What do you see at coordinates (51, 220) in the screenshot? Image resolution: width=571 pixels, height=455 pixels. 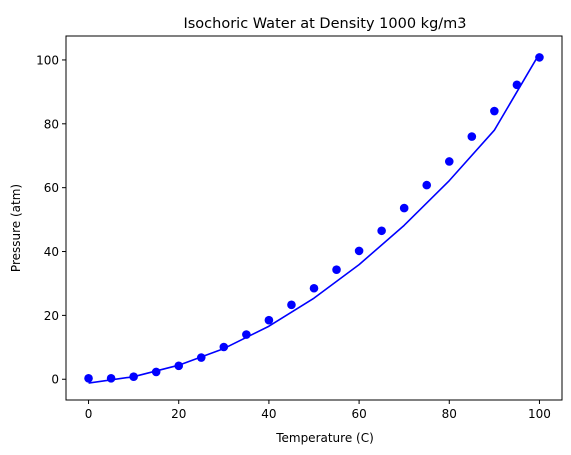 I see `y-axis: 0 20 40 60 80 100` at bounding box center [51, 220].